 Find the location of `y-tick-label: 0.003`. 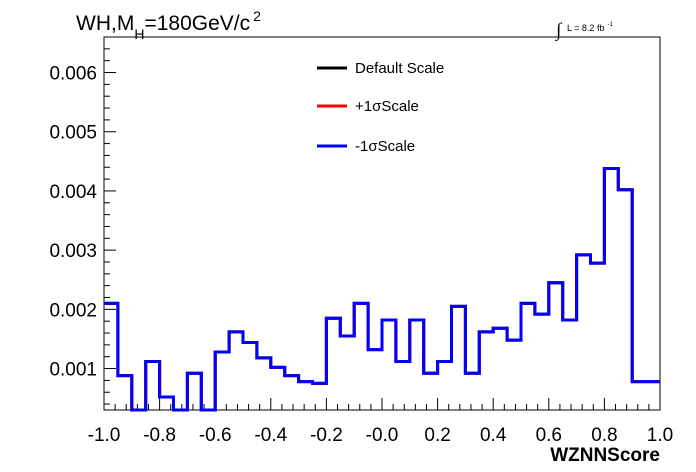

y-tick-label: 0.003 is located at coordinates (73, 251).